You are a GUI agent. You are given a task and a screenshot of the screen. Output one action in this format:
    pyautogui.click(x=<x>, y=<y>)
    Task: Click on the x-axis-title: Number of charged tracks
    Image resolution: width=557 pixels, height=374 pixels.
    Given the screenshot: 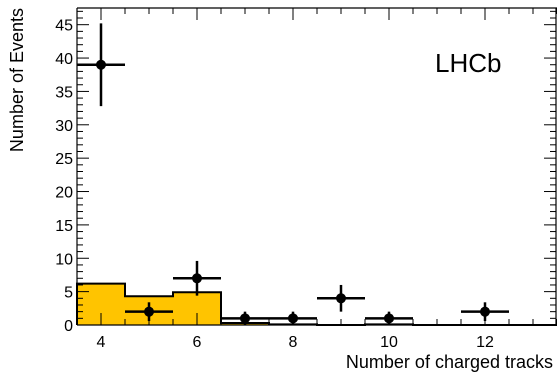 What is the action you would take?
    pyautogui.click(x=449, y=362)
    